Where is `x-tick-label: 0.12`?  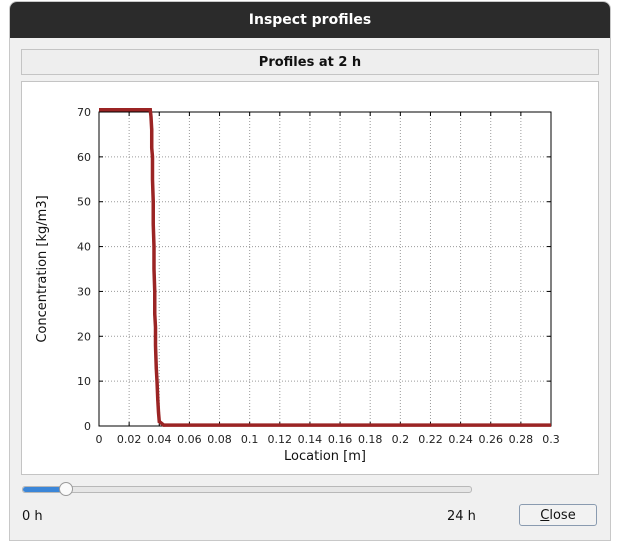
x-tick-label: 0.12 is located at coordinates (280, 439).